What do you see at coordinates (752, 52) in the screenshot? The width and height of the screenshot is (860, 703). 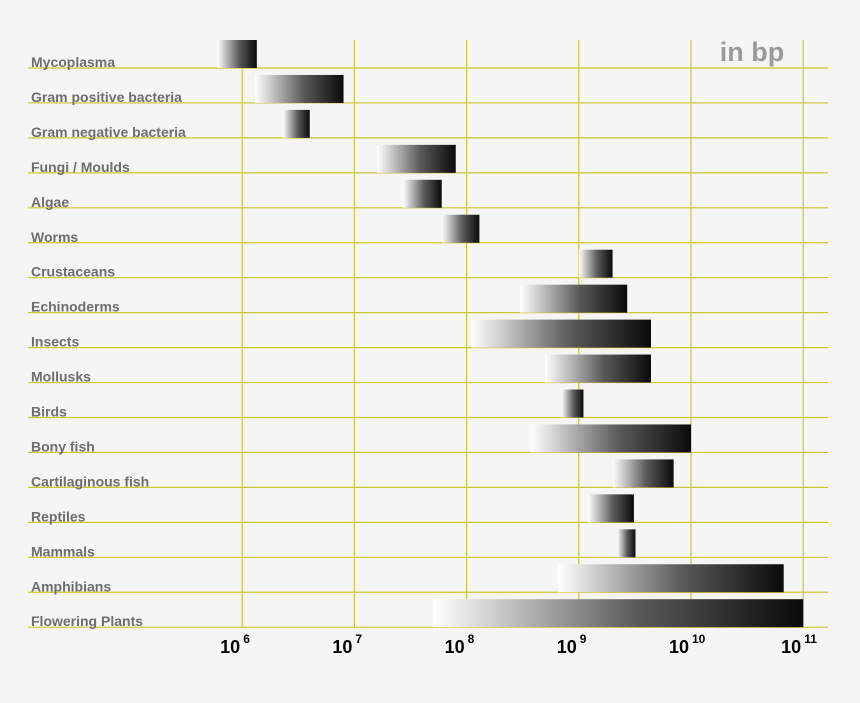 I see `unit-label: in bp` at bounding box center [752, 52].